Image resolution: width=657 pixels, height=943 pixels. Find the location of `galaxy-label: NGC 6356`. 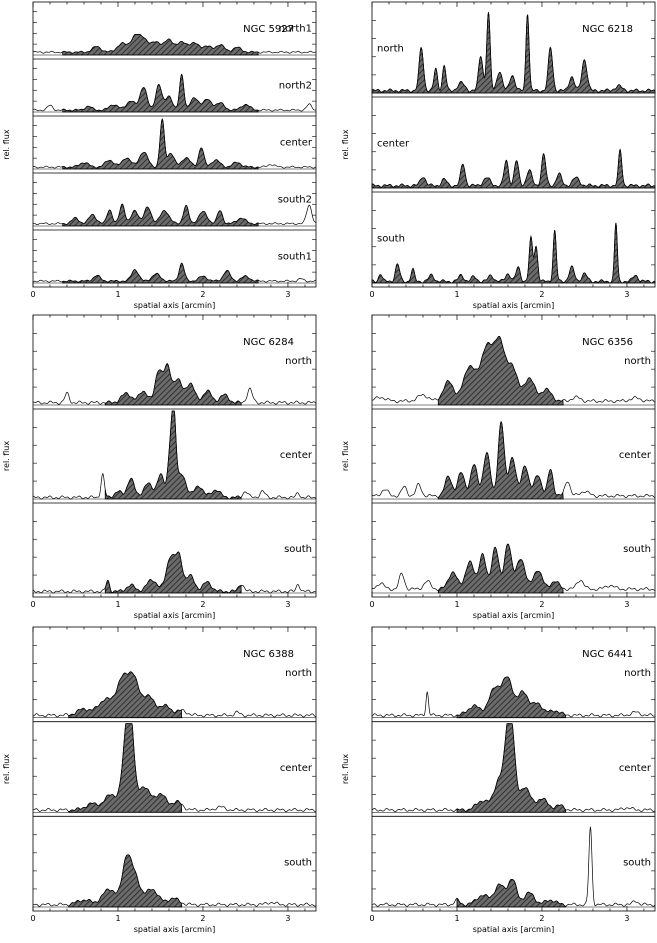

galaxy-label: NGC 6356 is located at coordinates (607, 342).